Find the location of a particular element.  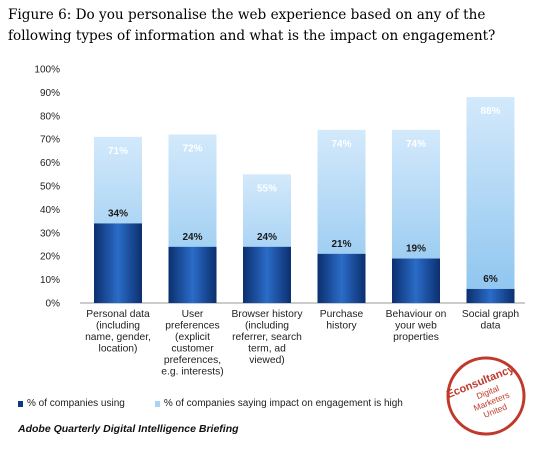

label-using-3: 21% is located at coordinates (341, 244).